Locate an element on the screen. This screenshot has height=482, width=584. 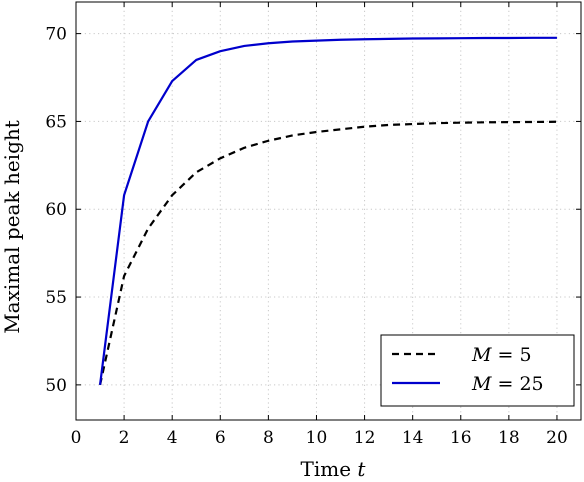
x-axis-title: Time t is located at coordinates (334, 469).